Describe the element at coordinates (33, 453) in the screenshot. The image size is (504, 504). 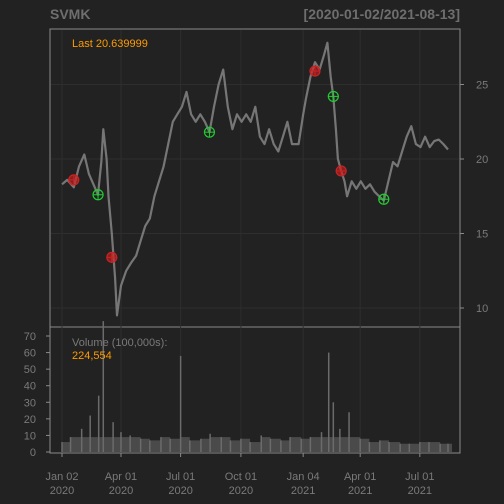
I see `volume-tick-label: 0` at that location.